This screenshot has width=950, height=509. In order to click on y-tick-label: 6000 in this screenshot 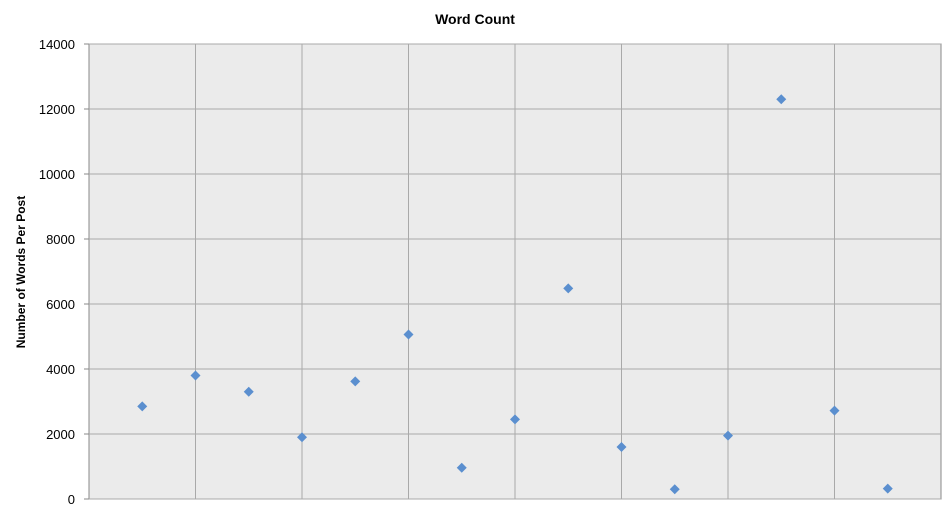, I will do `click(60, 304)`.